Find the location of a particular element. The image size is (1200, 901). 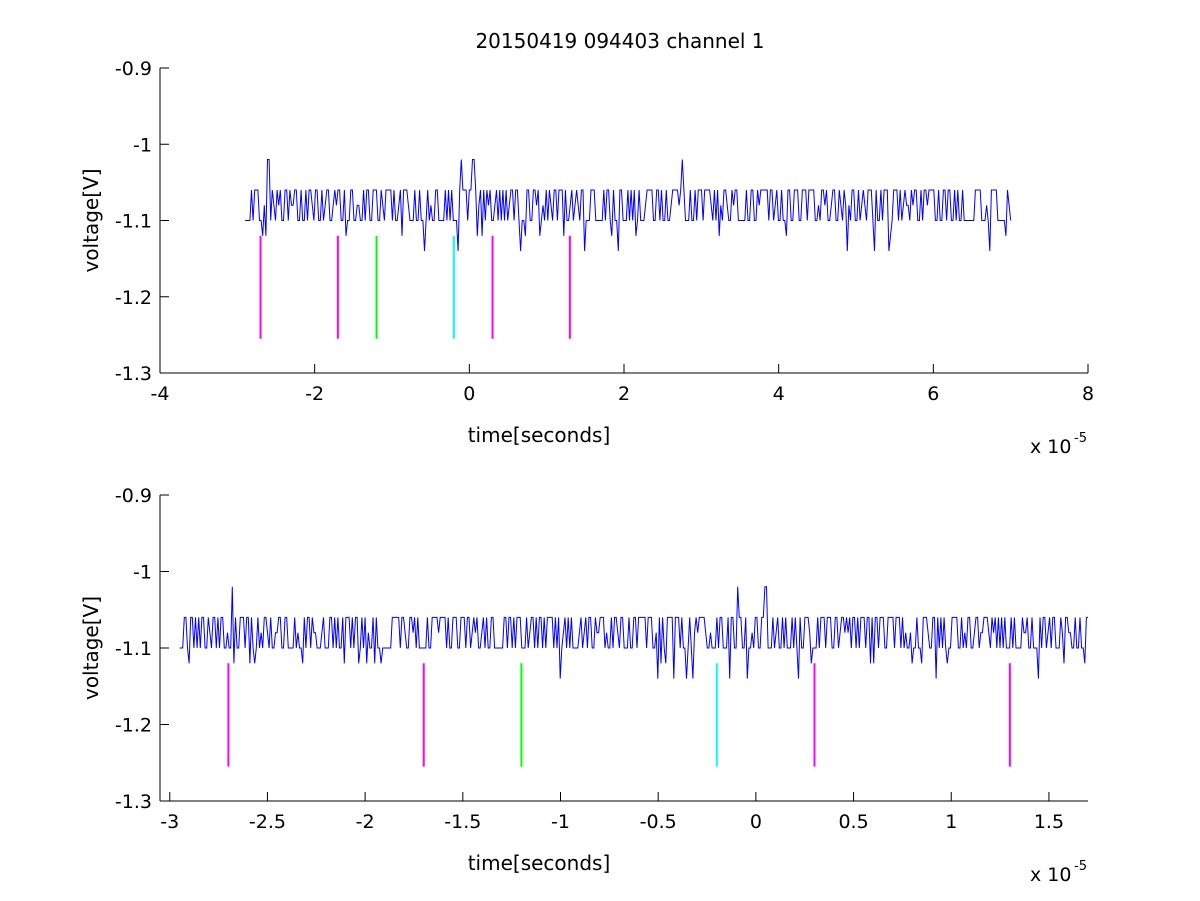

x-tick-label: 1 is located at coordinates (951, 822).